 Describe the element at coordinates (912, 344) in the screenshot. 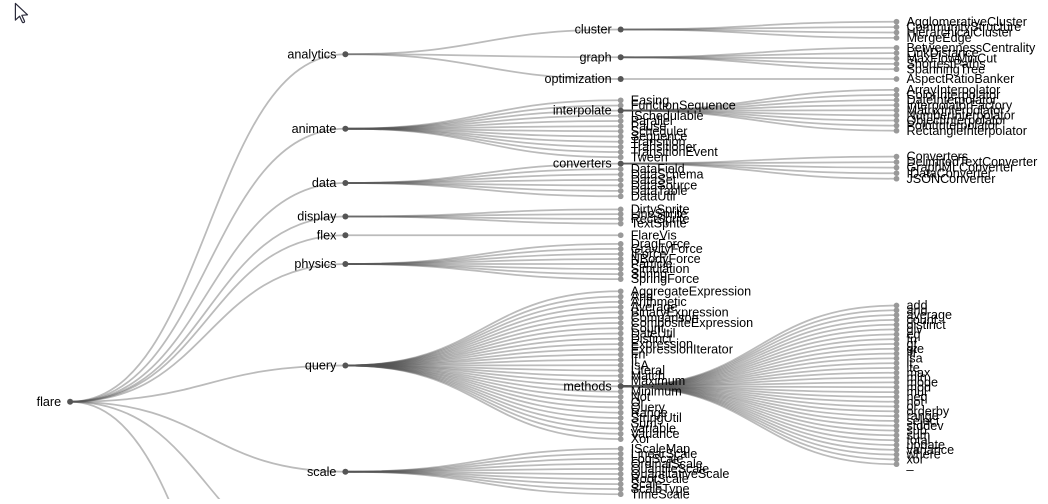

I see `svg-text: gt` at that location.